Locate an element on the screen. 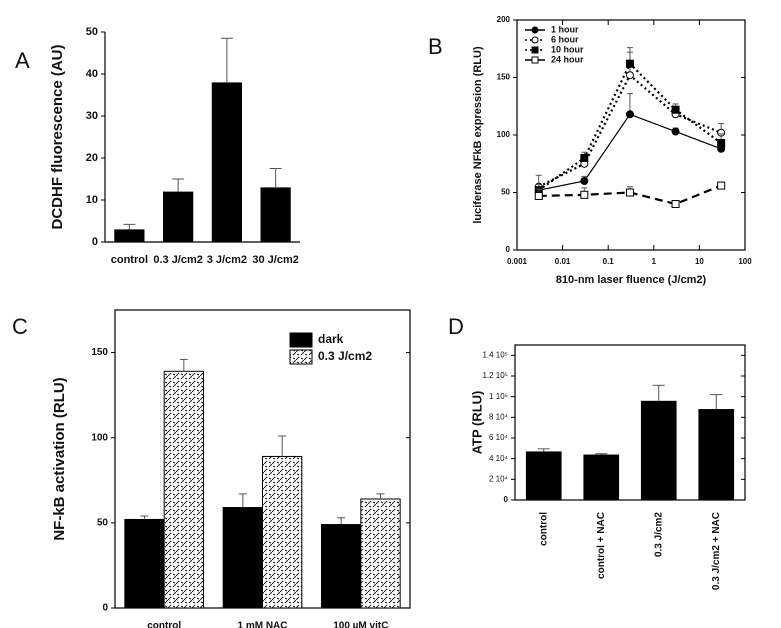 Image resolution: width=781 pixels, height=628 pixels. x-tick-label: 0.001 is located at coordinates (517, 261).